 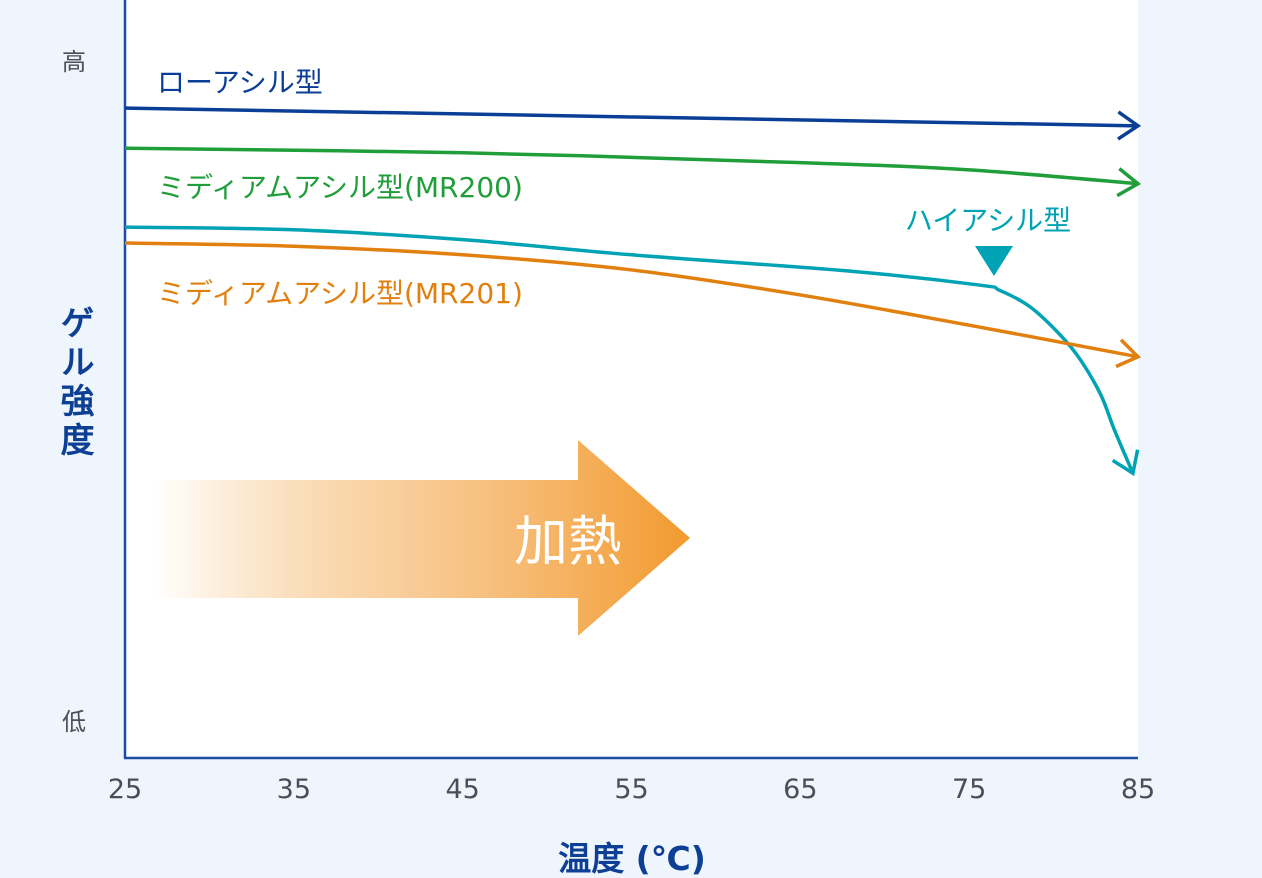 I want to click on y-axis-title: ゲル強度, so click(x=74, y=383).